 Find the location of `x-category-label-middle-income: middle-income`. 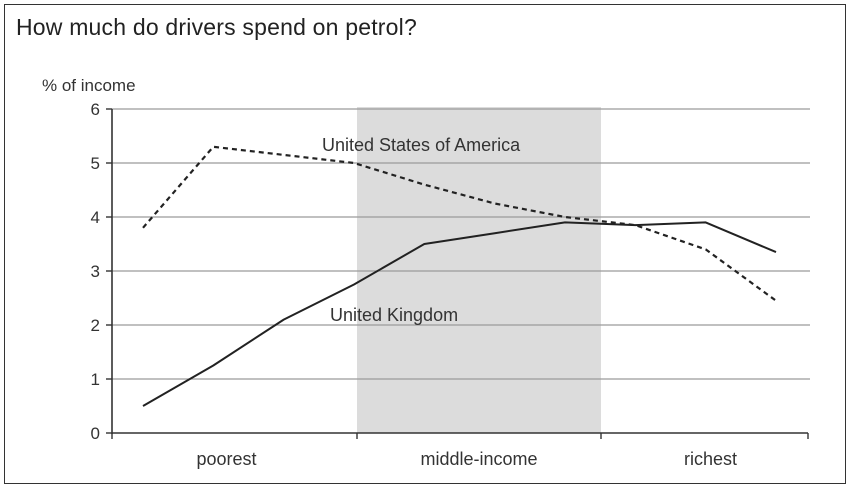

x-category-label-middle-income: middle-income is located at coordinates (478, 459).